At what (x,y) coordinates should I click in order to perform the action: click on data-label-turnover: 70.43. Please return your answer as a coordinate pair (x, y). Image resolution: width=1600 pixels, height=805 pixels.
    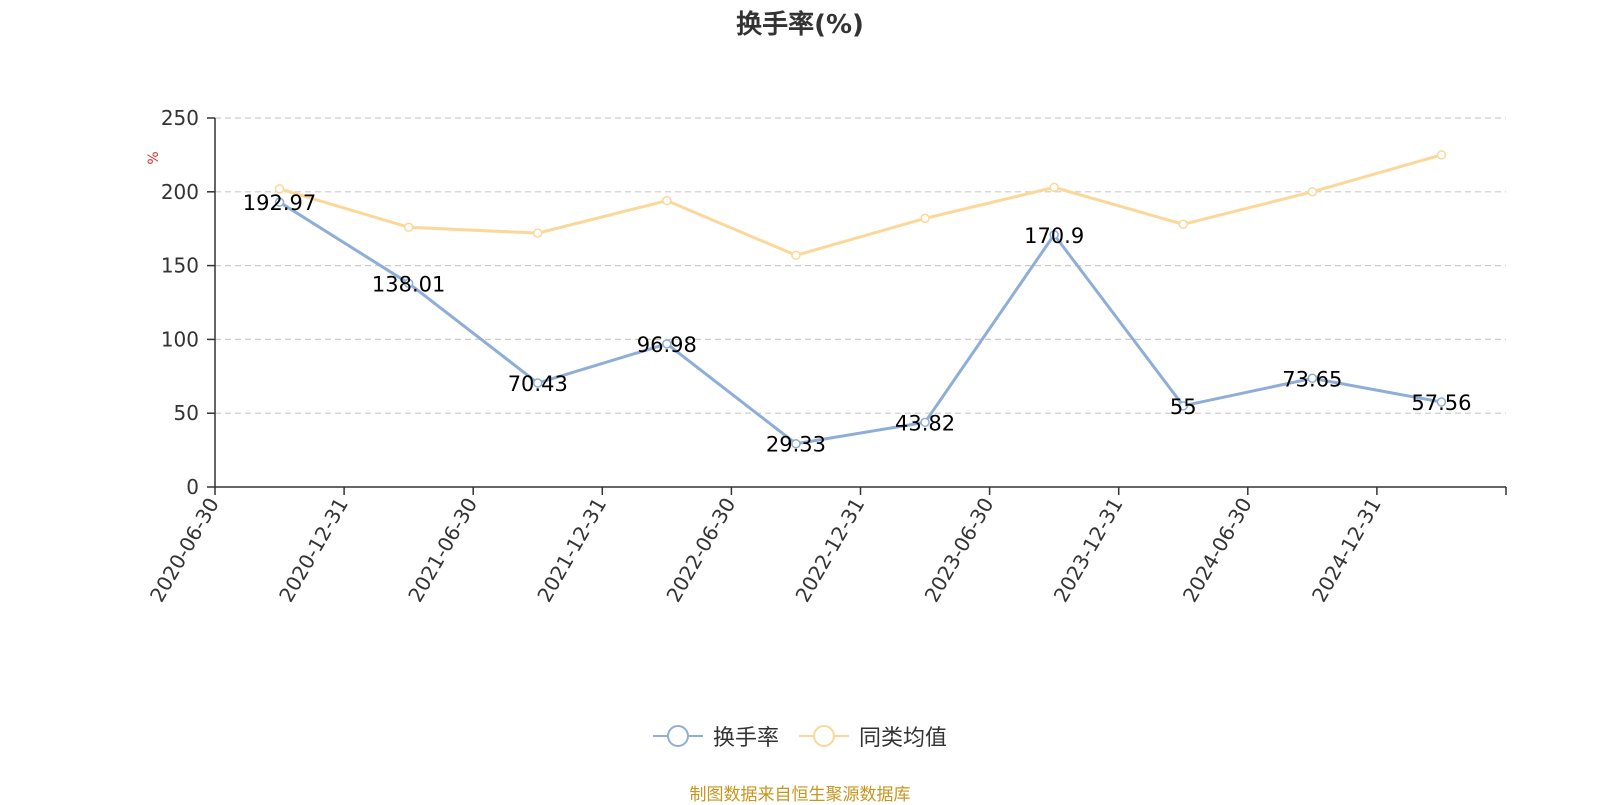
    Looking at the image, I should click on (538, 384).